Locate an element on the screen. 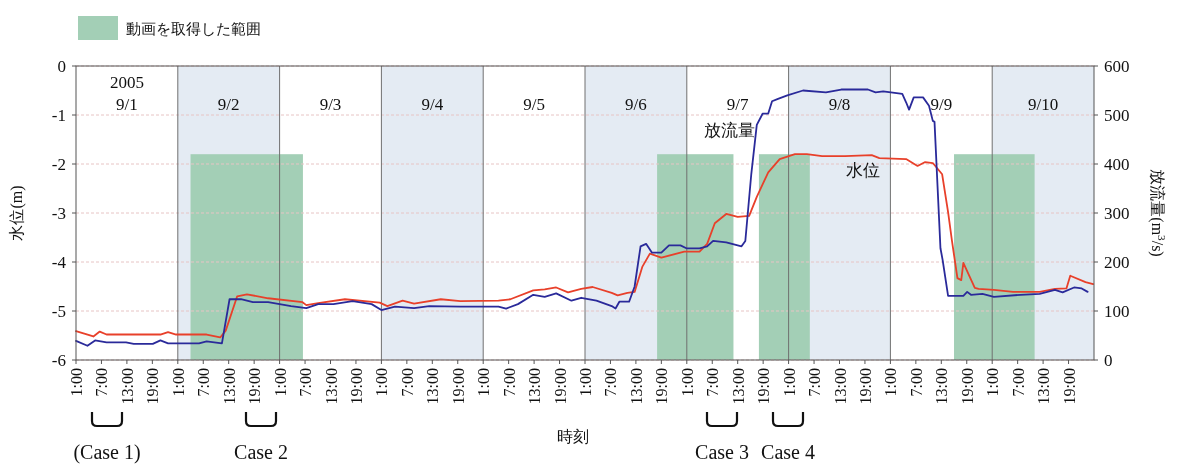 The image size is (1178, 469). y2-tick-label: 200 is located at coordinates (1117, 262).